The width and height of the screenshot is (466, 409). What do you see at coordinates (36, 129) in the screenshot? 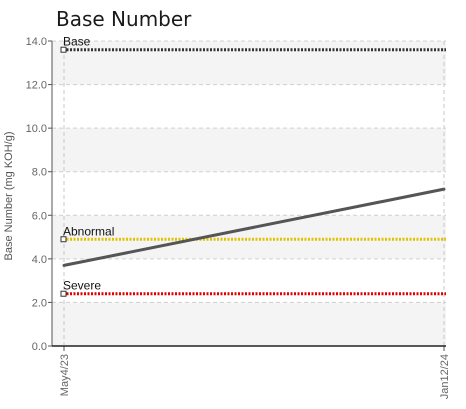
I see `y-tick-label: 10.0` at bounding box center [36, 129].